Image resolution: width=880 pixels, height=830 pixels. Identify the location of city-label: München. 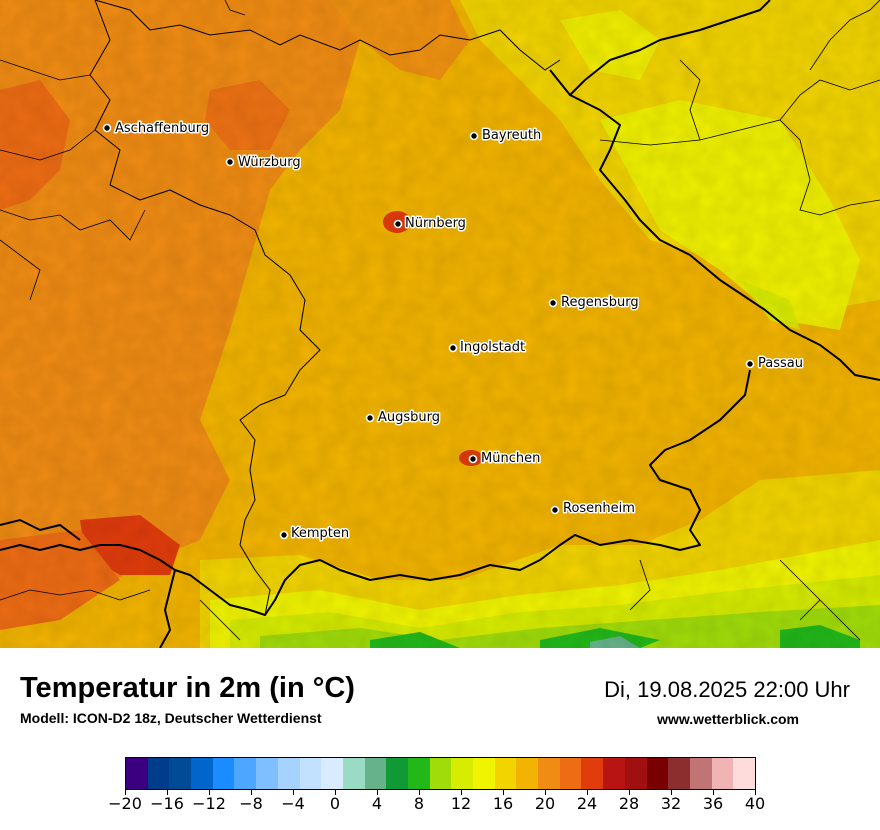
(510, 458).